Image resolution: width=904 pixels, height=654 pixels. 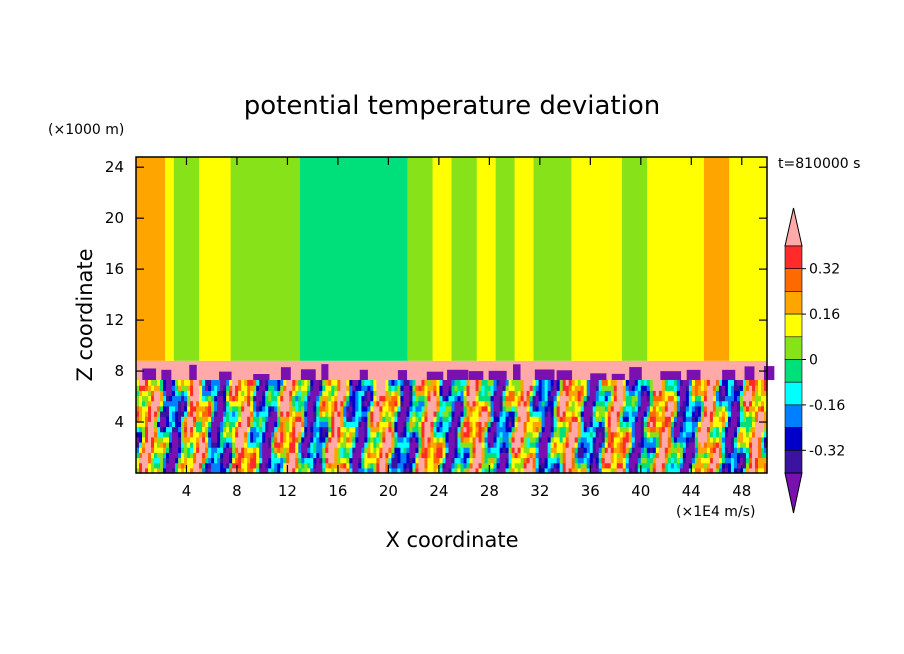 I want to click on upper-layer-column, so click(x=606, y=259).